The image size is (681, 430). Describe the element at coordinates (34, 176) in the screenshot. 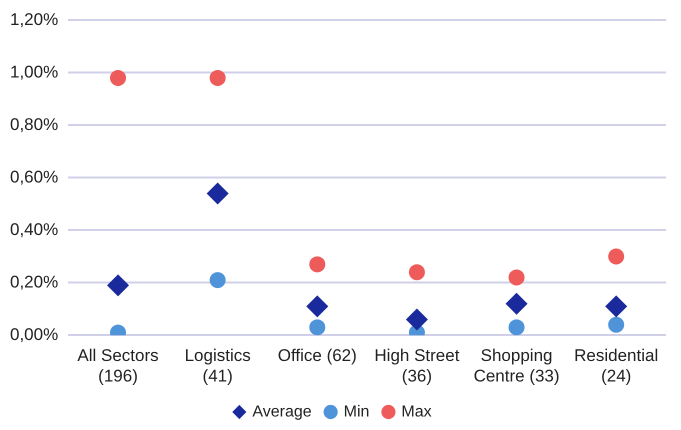

I see `y-tick-label: 0,60%` at that location.